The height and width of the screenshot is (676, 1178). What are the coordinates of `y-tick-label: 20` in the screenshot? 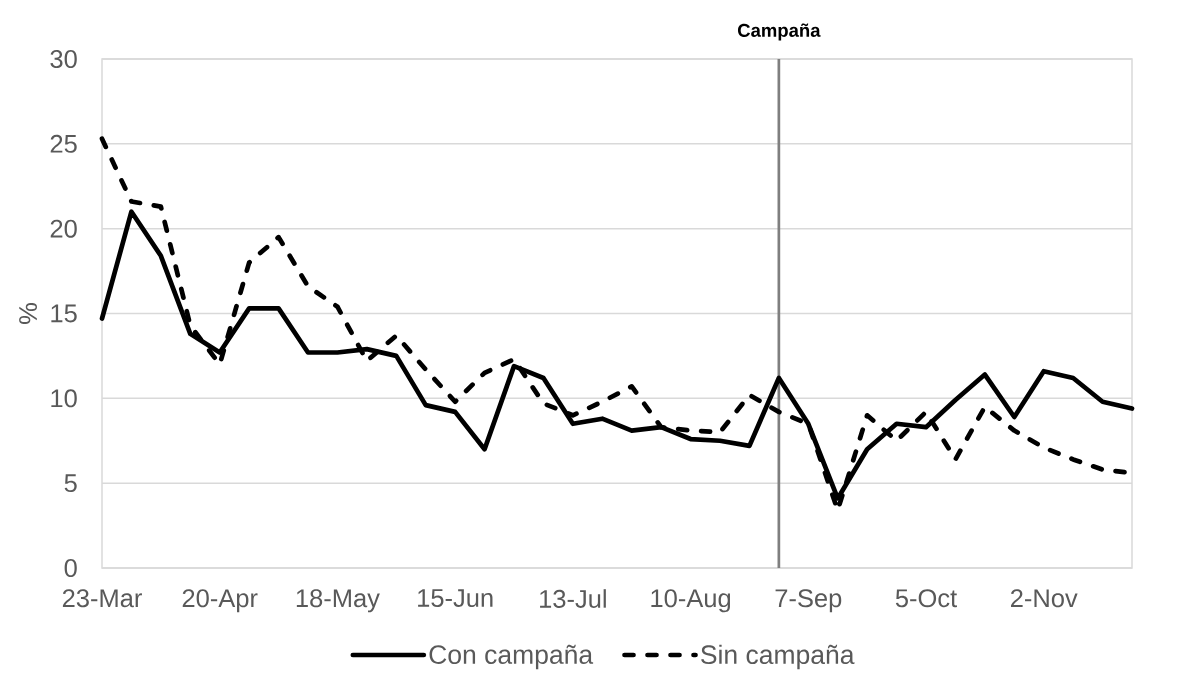 It's located at (63, 228).